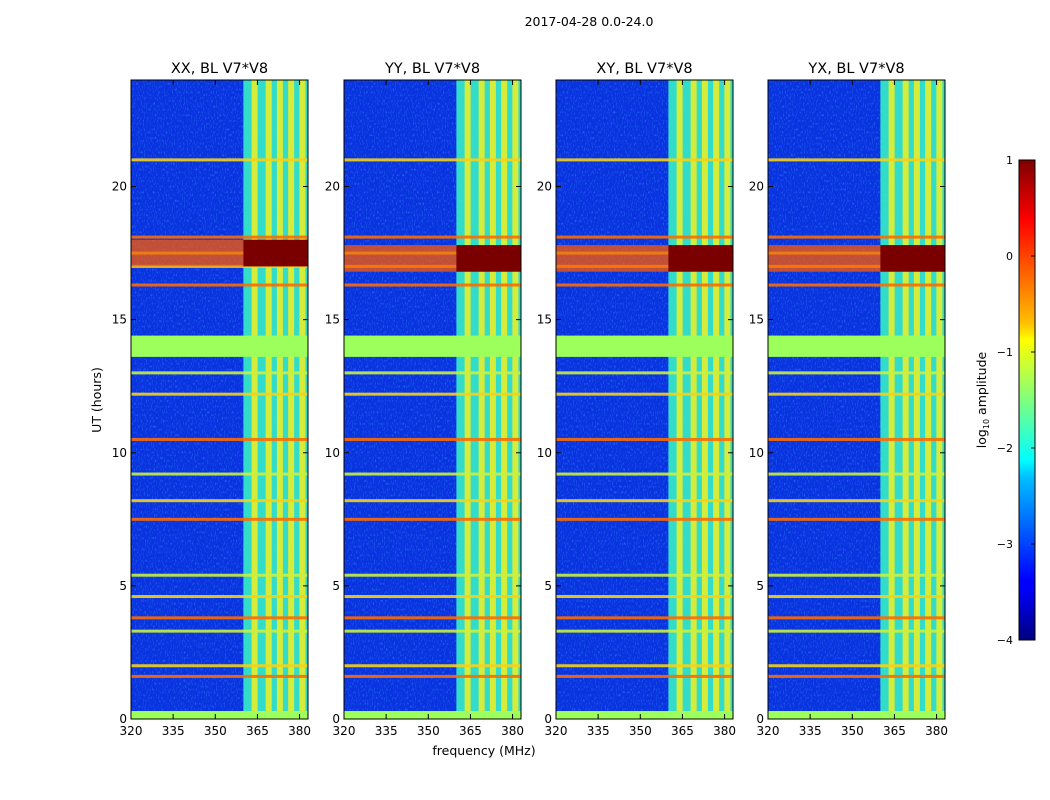 The image size is (1050, 800). I want to click on panel-title: XY, BL V7*V8, so click(644, 69).